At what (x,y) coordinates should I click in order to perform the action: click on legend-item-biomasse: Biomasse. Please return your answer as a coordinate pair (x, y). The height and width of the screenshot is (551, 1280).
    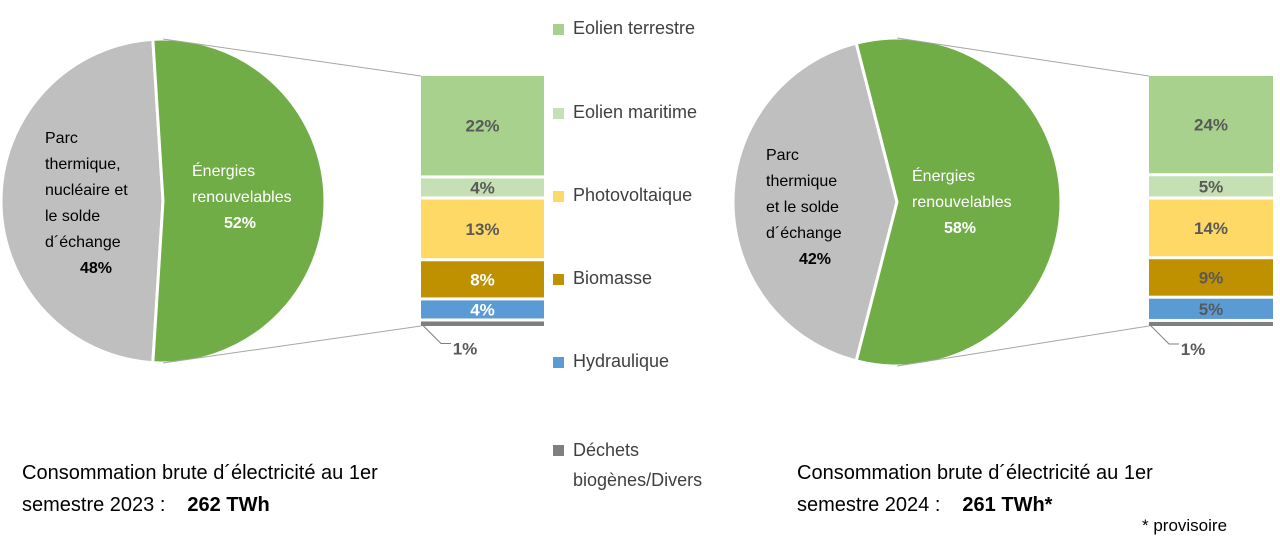
    Looking at the image, I should click on (602, 278).